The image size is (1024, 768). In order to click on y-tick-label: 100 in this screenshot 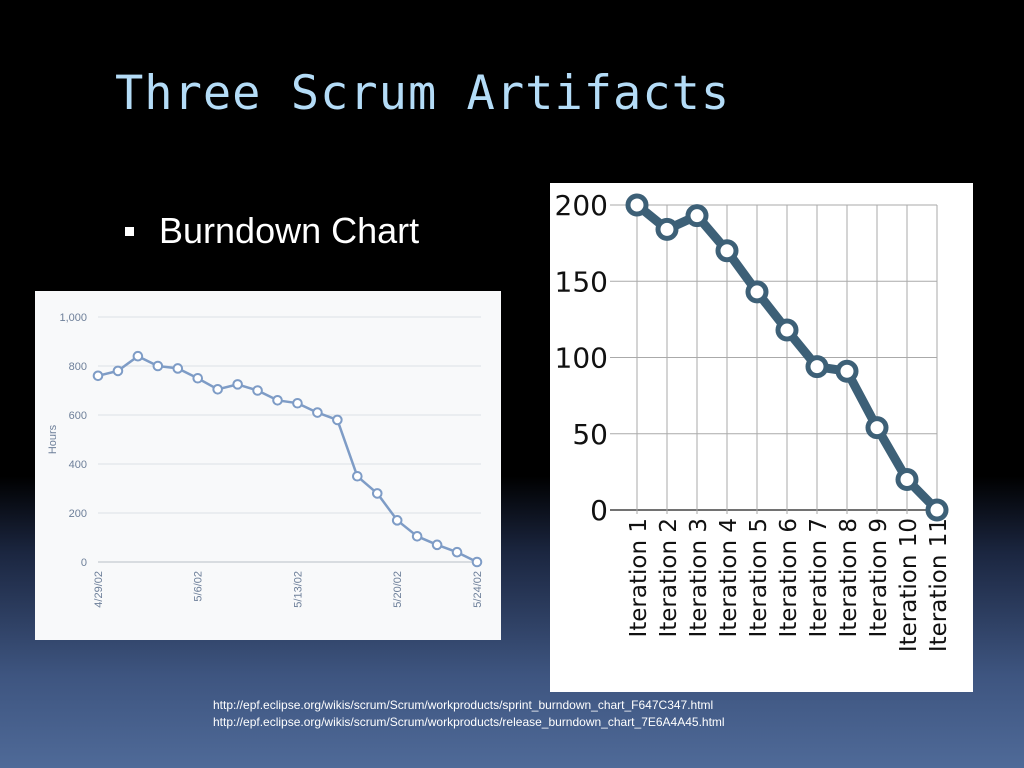, I will do `click(581, 358)`.